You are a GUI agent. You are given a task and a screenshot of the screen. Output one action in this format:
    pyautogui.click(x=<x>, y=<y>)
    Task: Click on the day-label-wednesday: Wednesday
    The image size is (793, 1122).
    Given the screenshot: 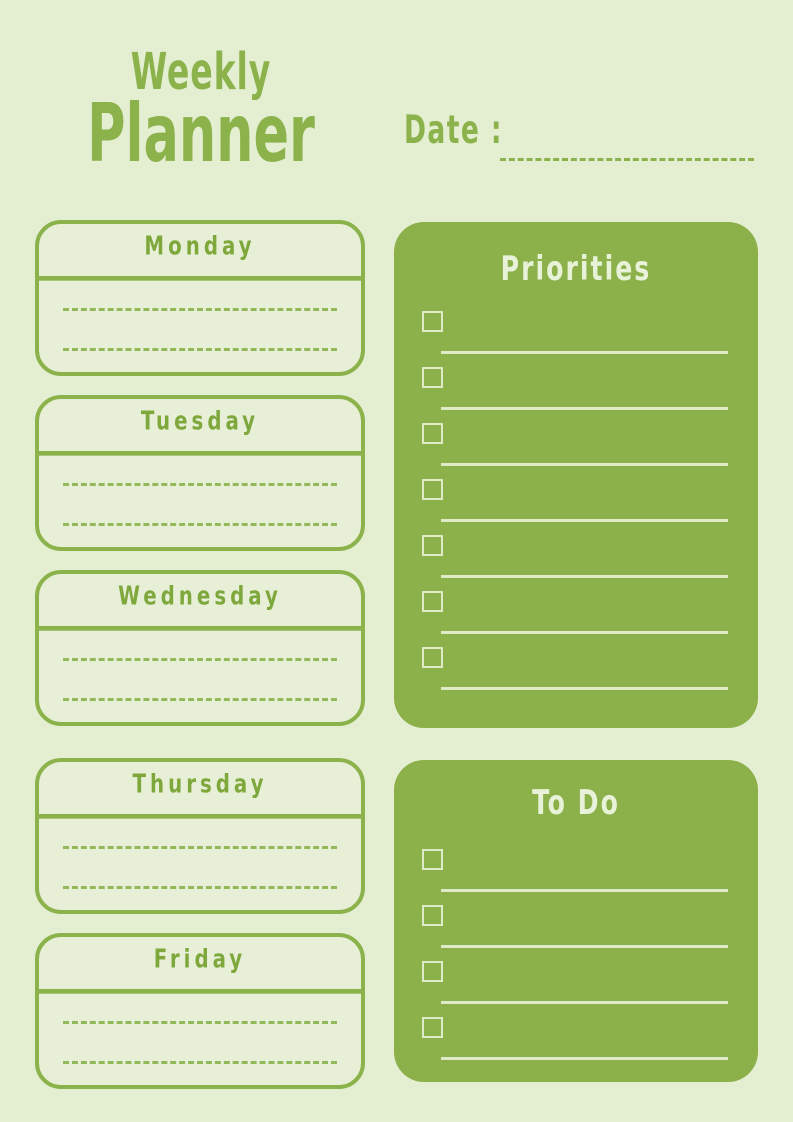 What is the action you would take?
    pyautogui.click(x=200, y=602)
    